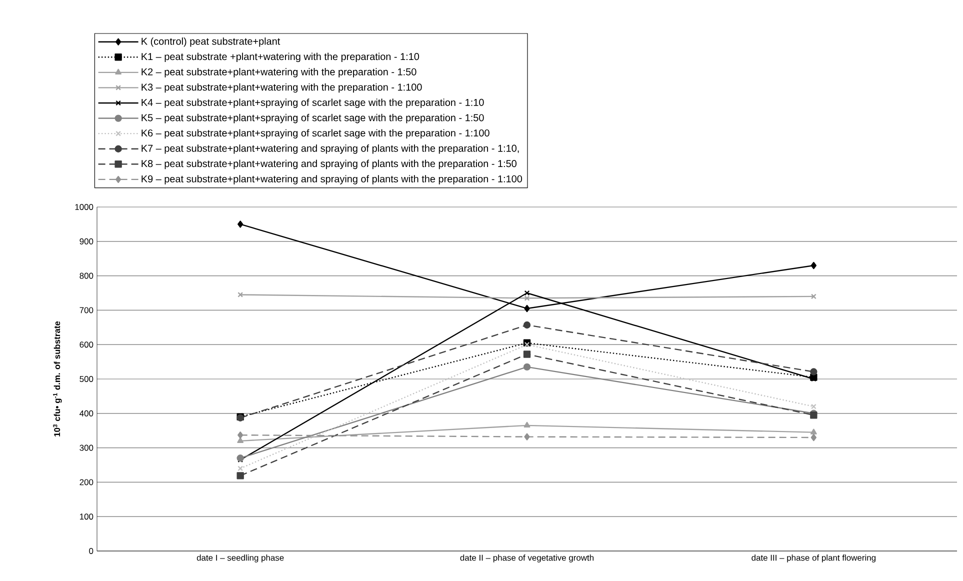 The width and height of the screenshot is (963, 581). I want to click on y-tick-label: 400, so click(87, 413).